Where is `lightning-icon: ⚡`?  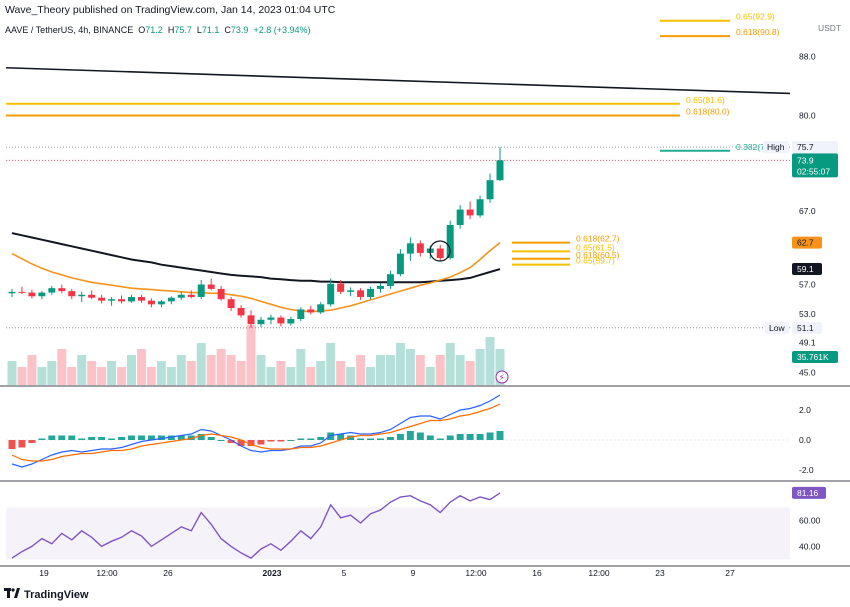
lightning-icon: ⚡ is located at coordinates (502, 379).